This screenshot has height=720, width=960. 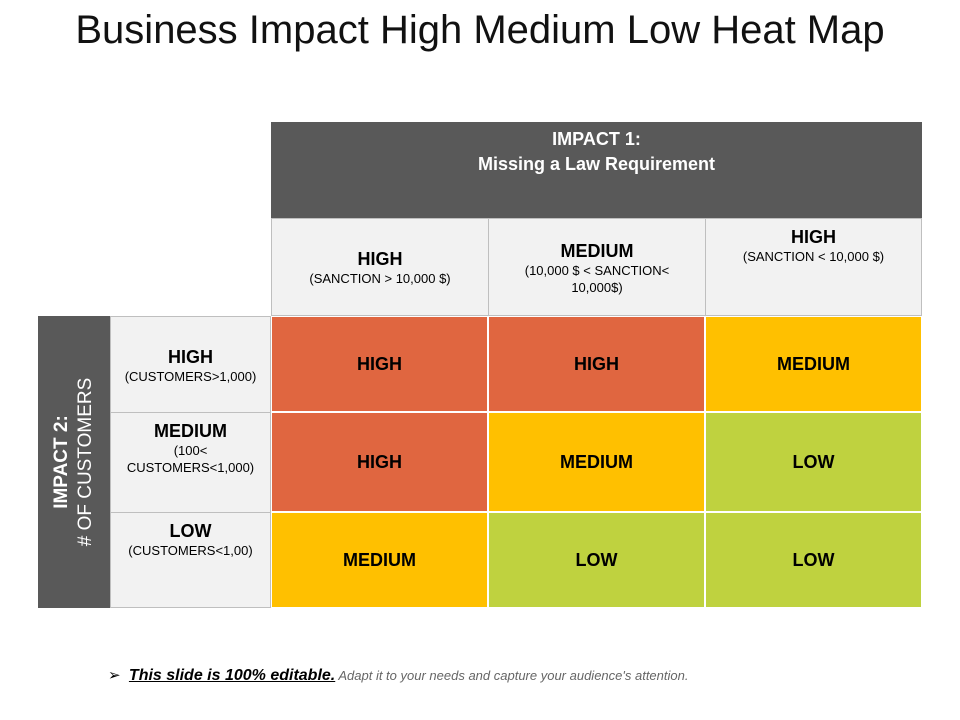 I want to click on row-level: HIGH, so click(x=190, y=357).